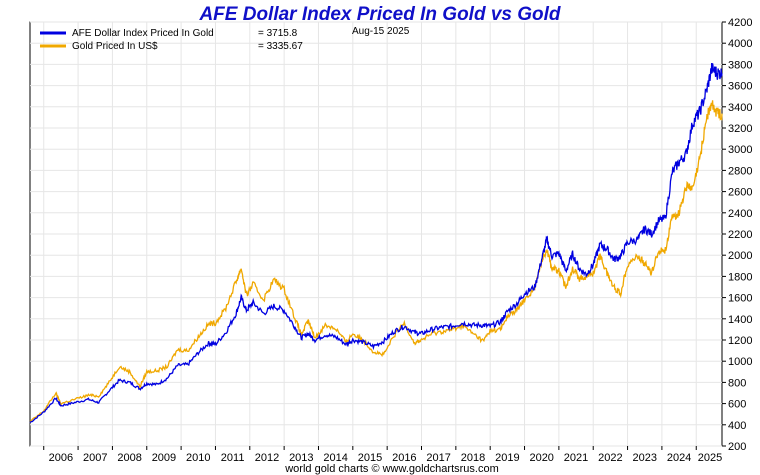  I want to click on y-tick-label: 4000, so click(740, 44).